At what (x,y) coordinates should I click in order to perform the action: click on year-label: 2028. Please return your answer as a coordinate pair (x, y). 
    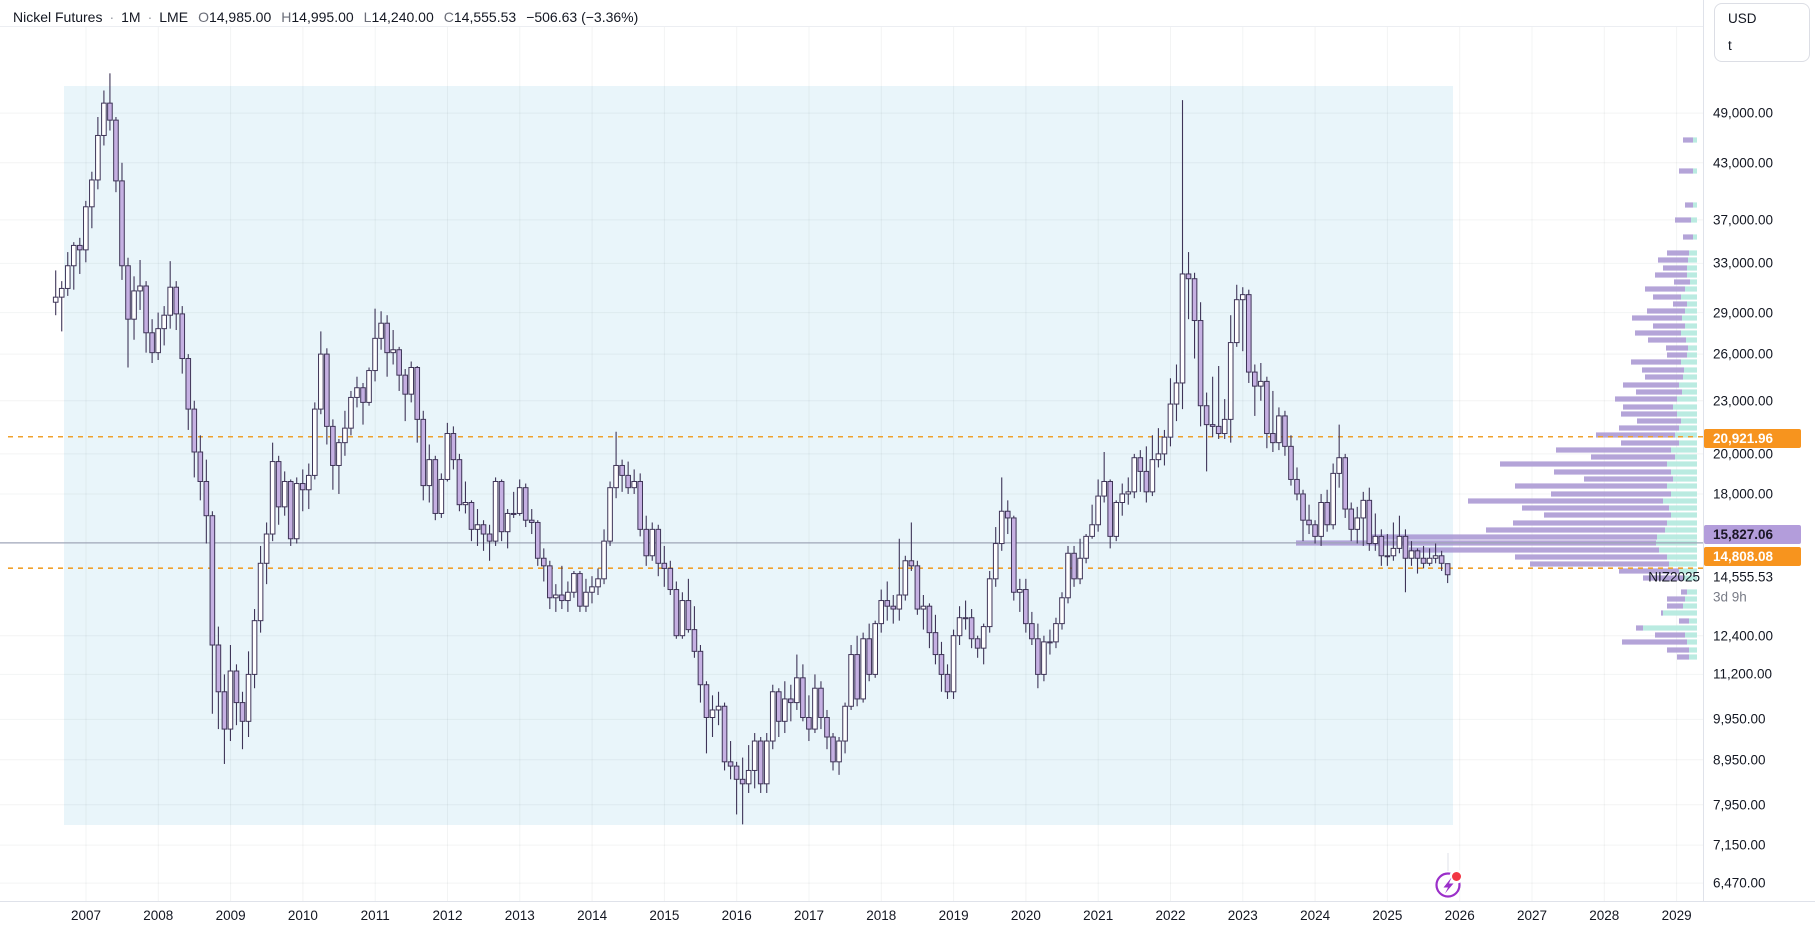
    Looking at the image, I should click on (1604, 915).